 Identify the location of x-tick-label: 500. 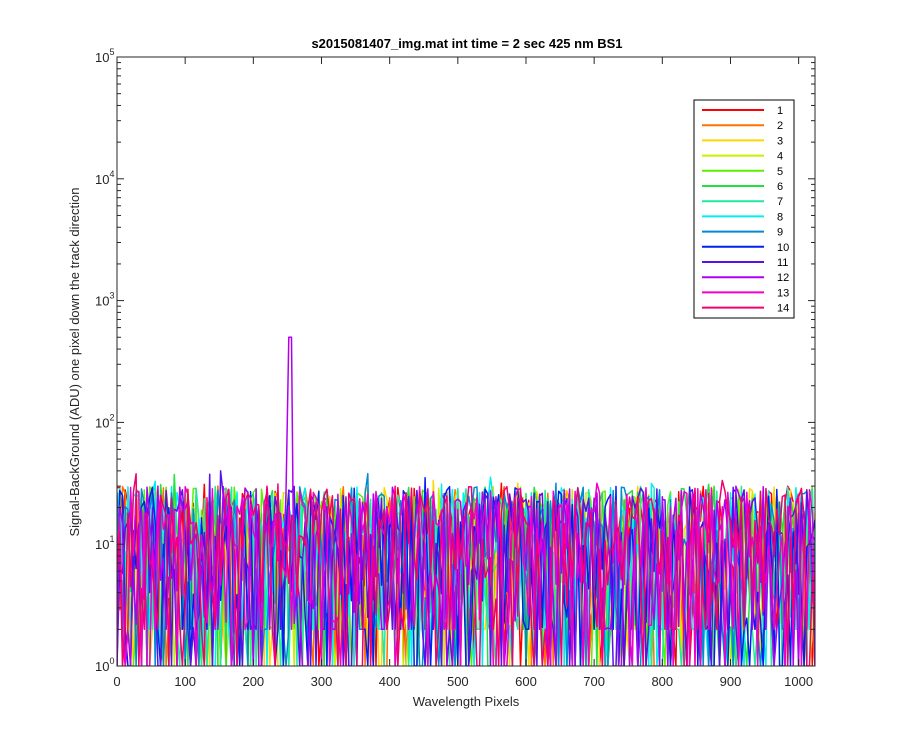
(458, 681).